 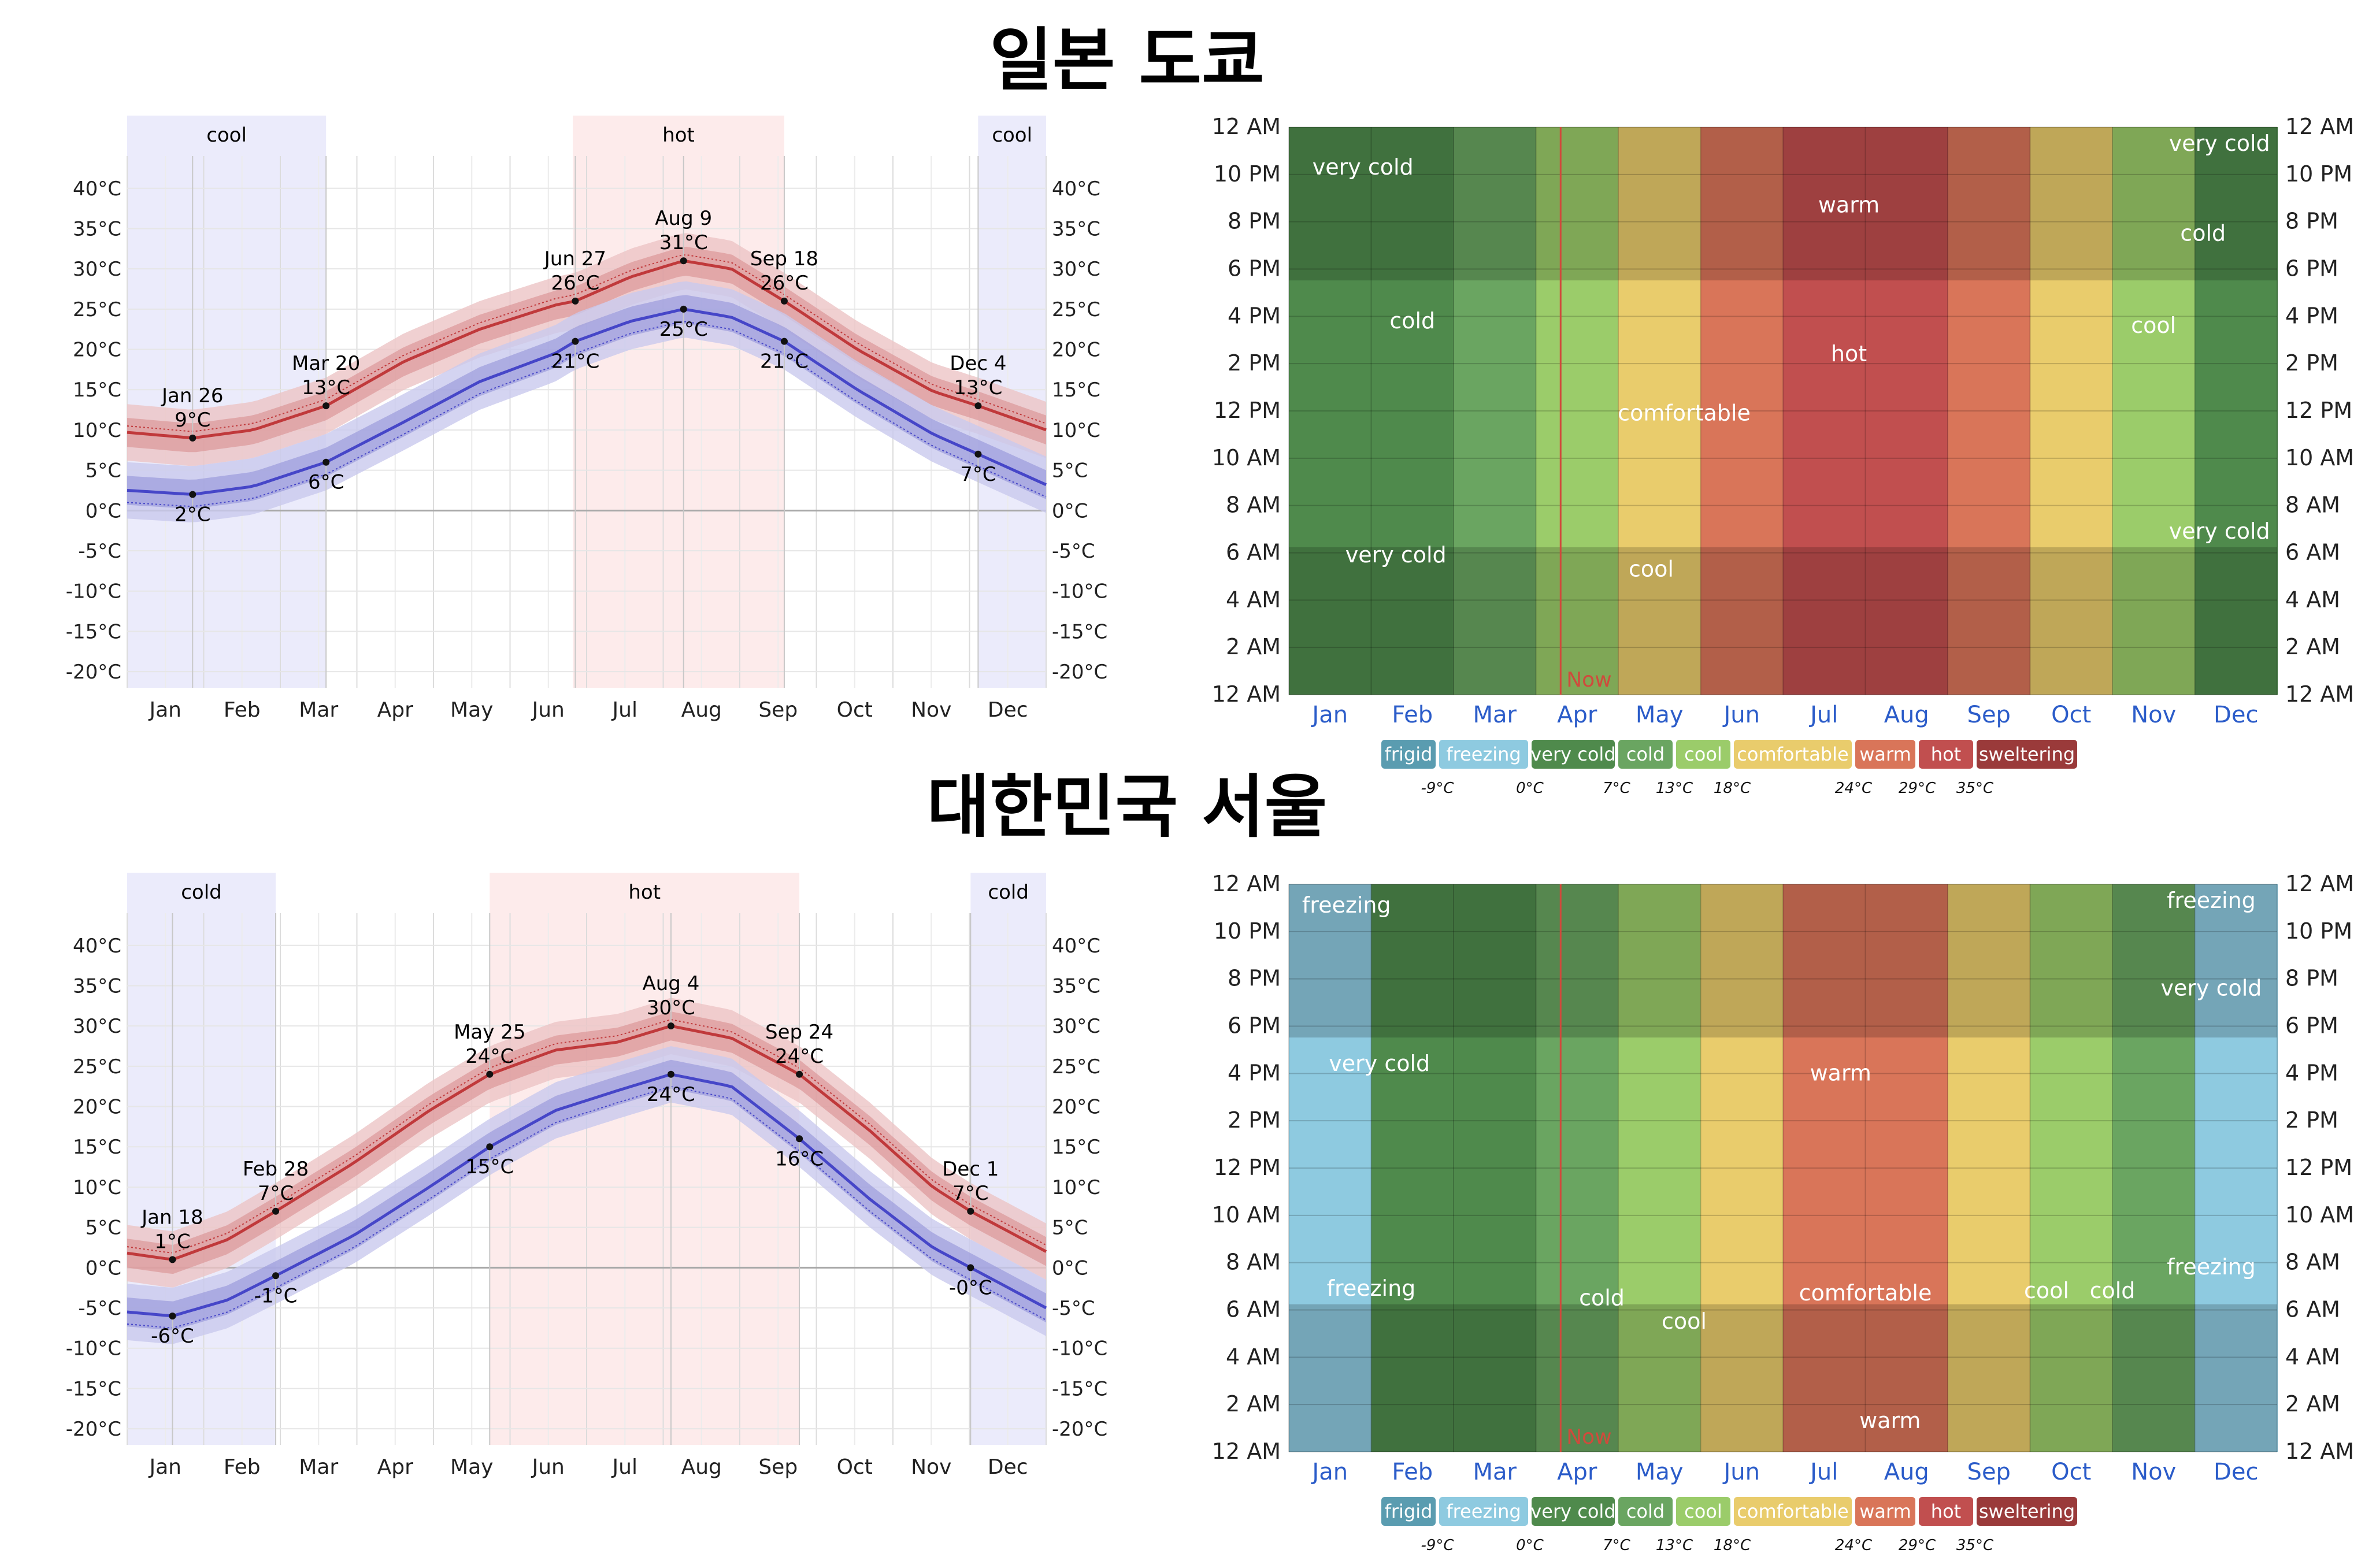 What do you see at coordinates (2312, 1404) in the screenshot?
I see `hour-label-right: 2 AM` at bounding box center [2312, 1404].